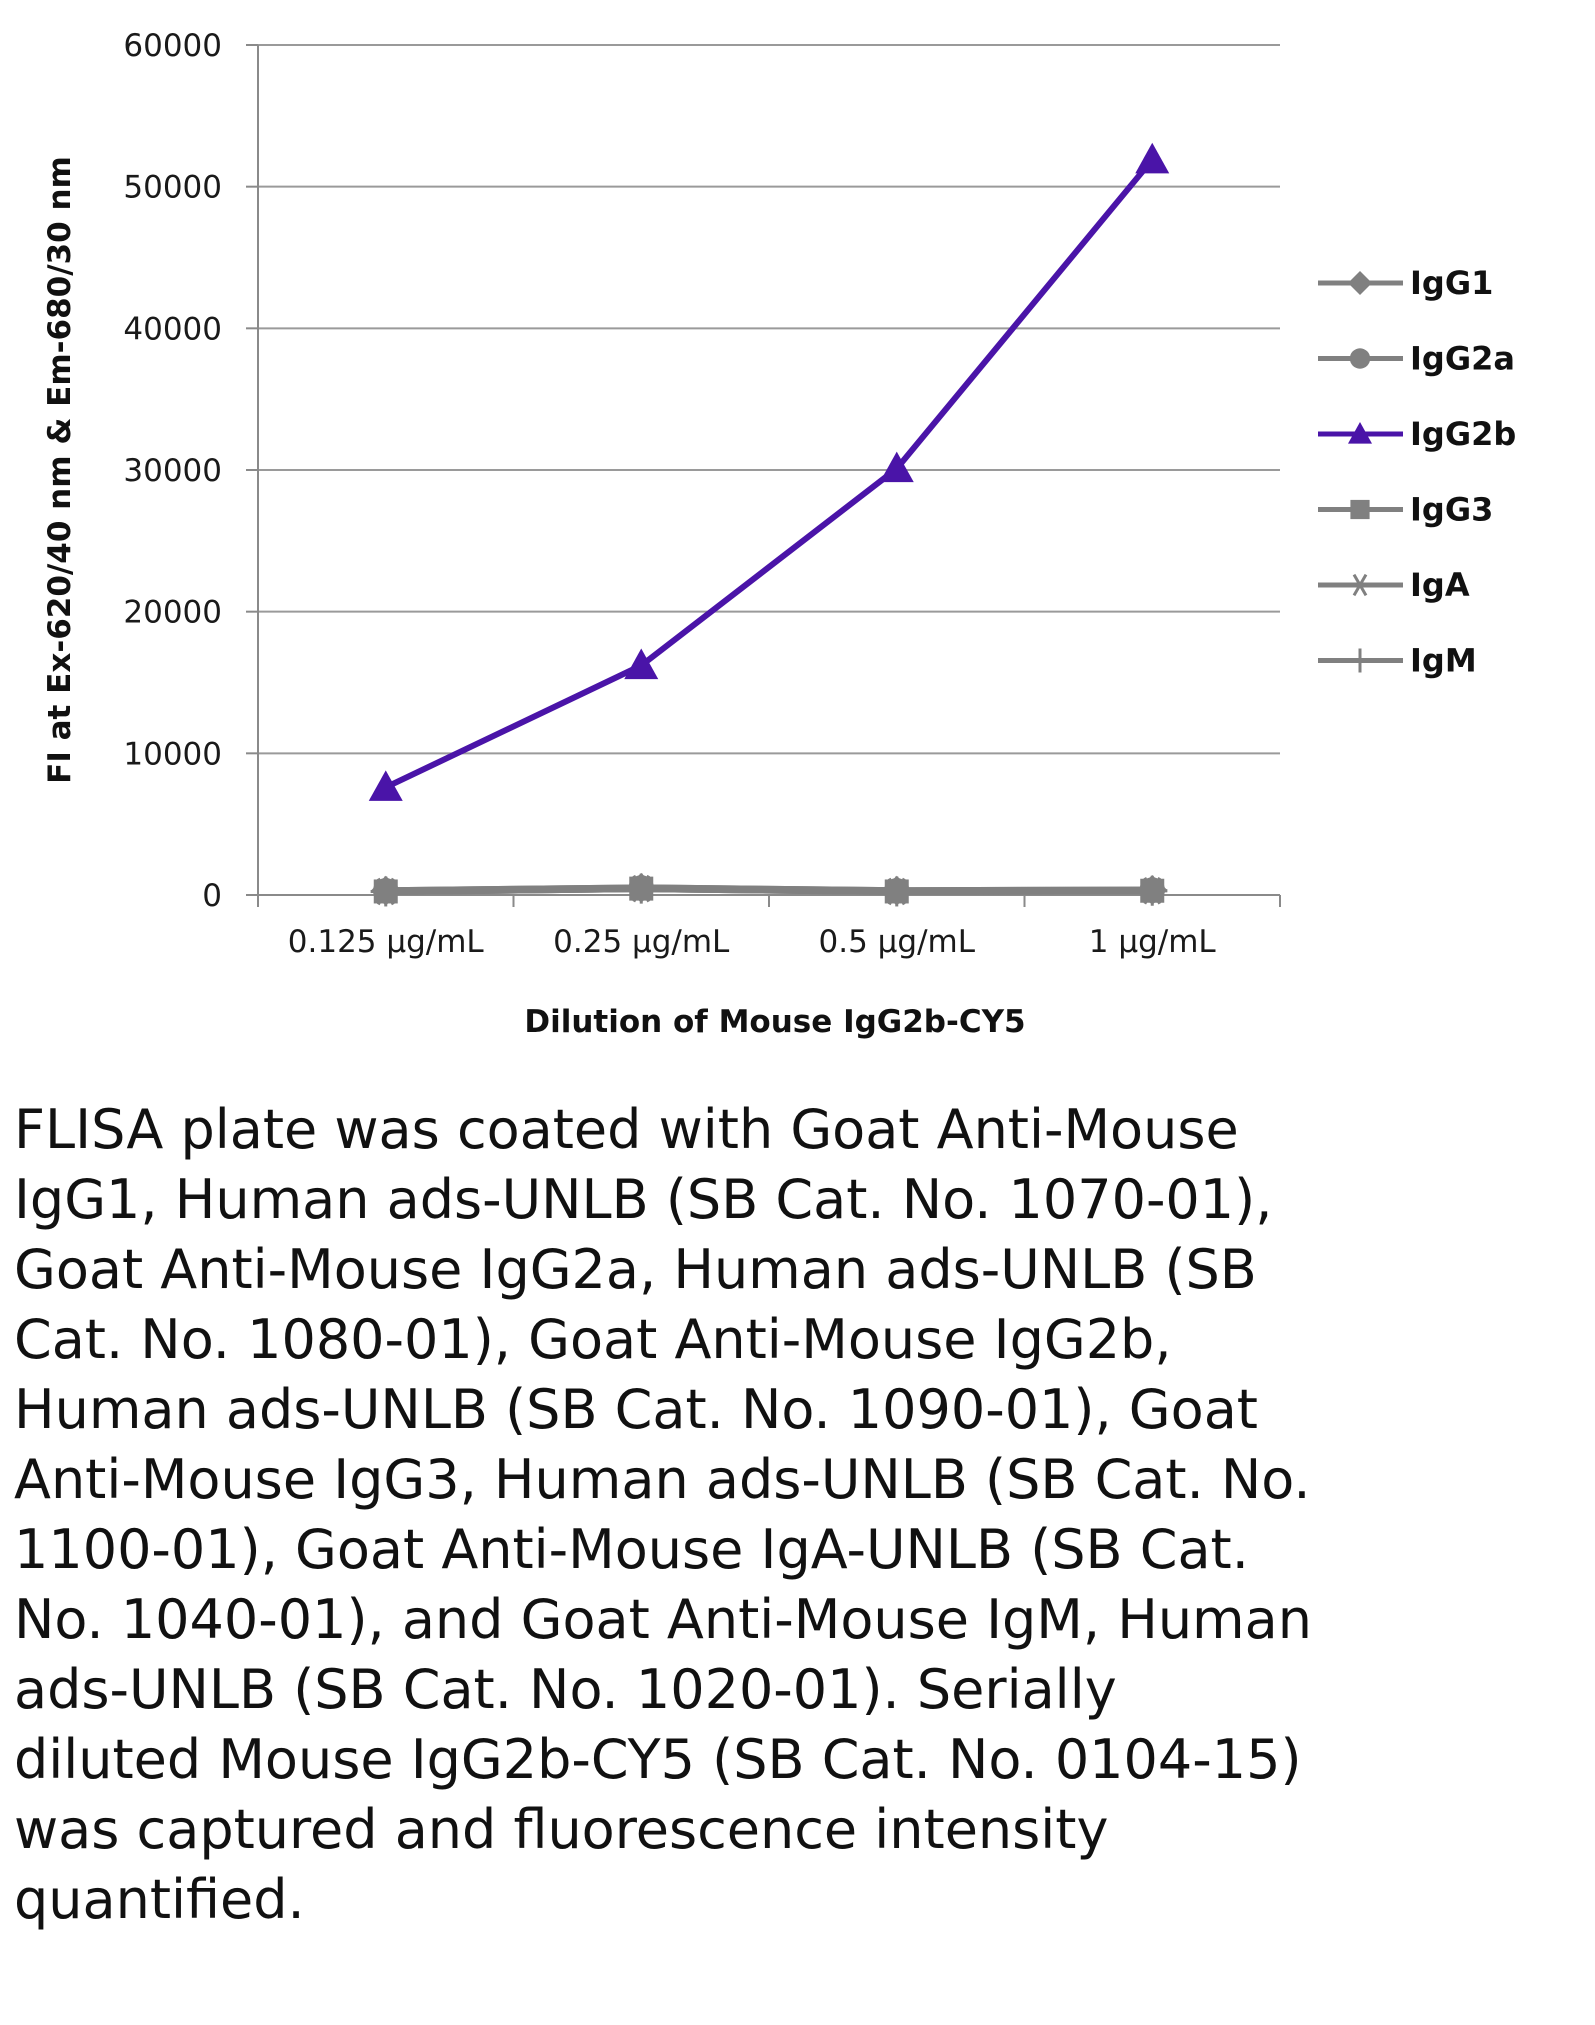  Describe the element at coordinates (1440, 585) in the screenshot. I see `legend-label-IgA: IgA` at that location.